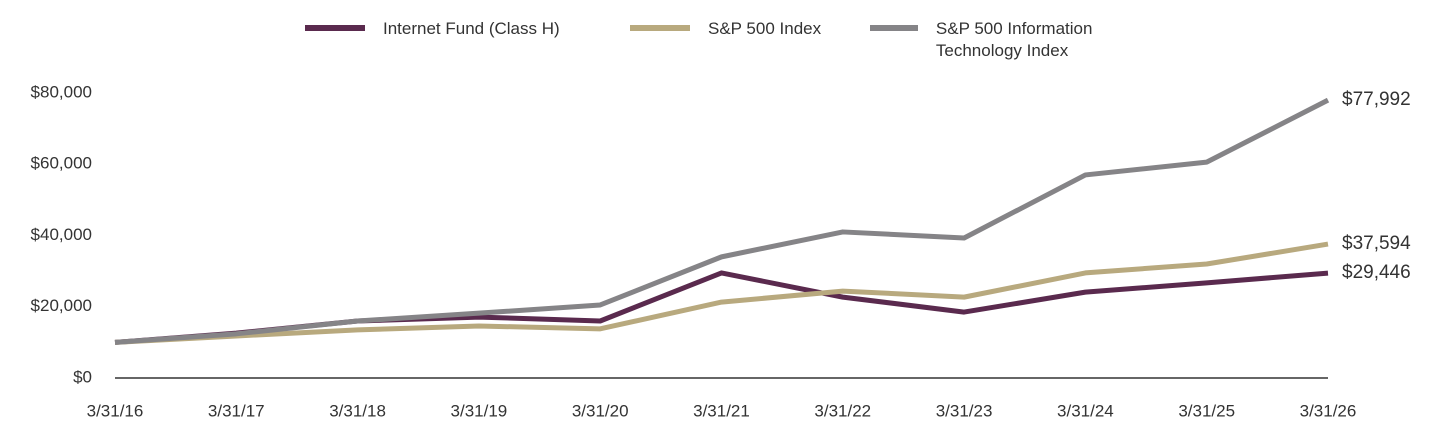 This screenshot has height=444, width=1440. I want to click on x-tick-label: 3/31/23, so click(964, 410).